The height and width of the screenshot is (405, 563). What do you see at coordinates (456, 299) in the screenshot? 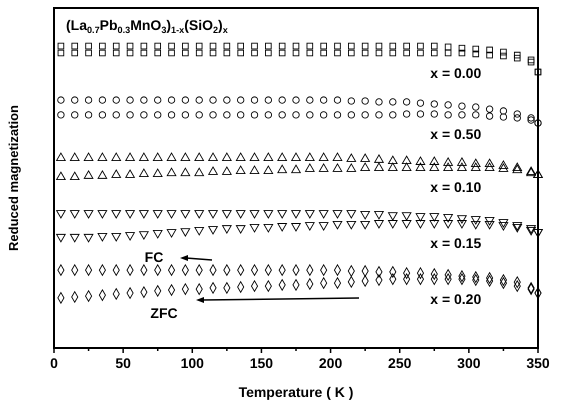
I see `series-label: x = 0.20` at bounding box center [456, 299].